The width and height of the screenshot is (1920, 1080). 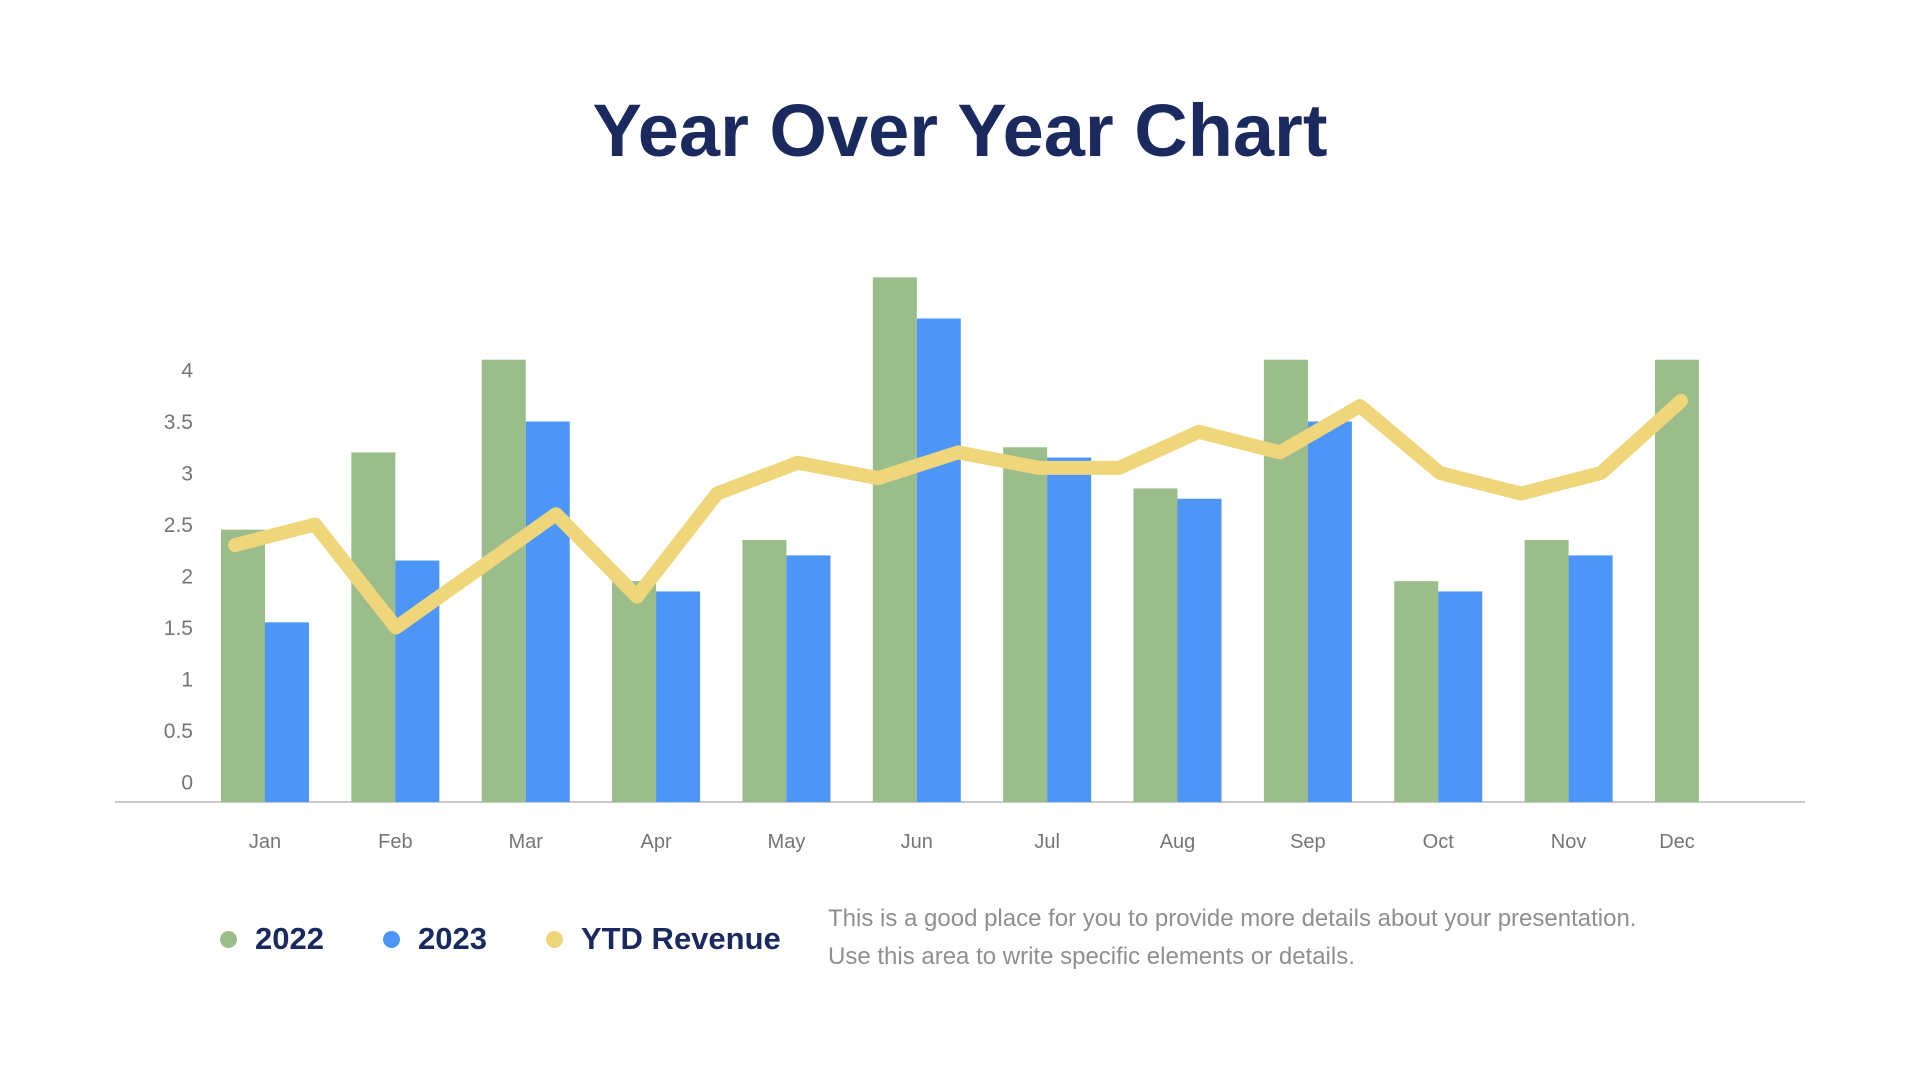 What do you see at coordinates (1460, 696) in the screenshot?
I see `bar-2023-oct` at bounding box center [1460, 696].